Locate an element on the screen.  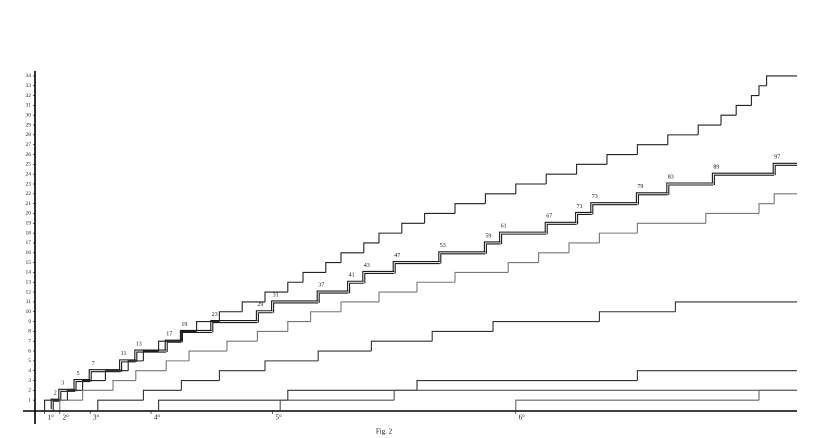
data-label: 83 is located at coordinates (671, 177).